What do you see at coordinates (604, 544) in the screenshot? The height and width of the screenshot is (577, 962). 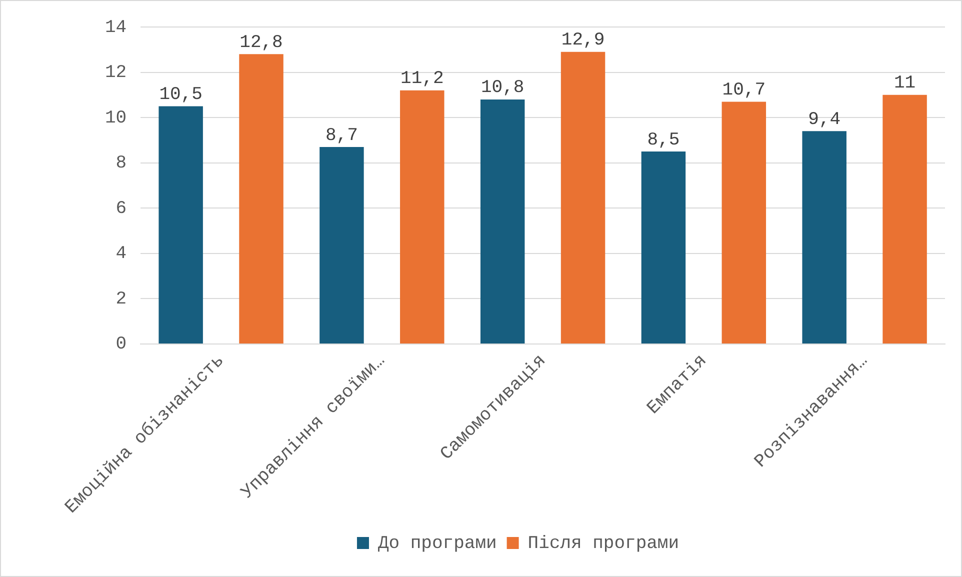 I see `legend-label: Після програми` at bounding box center [604, 544].